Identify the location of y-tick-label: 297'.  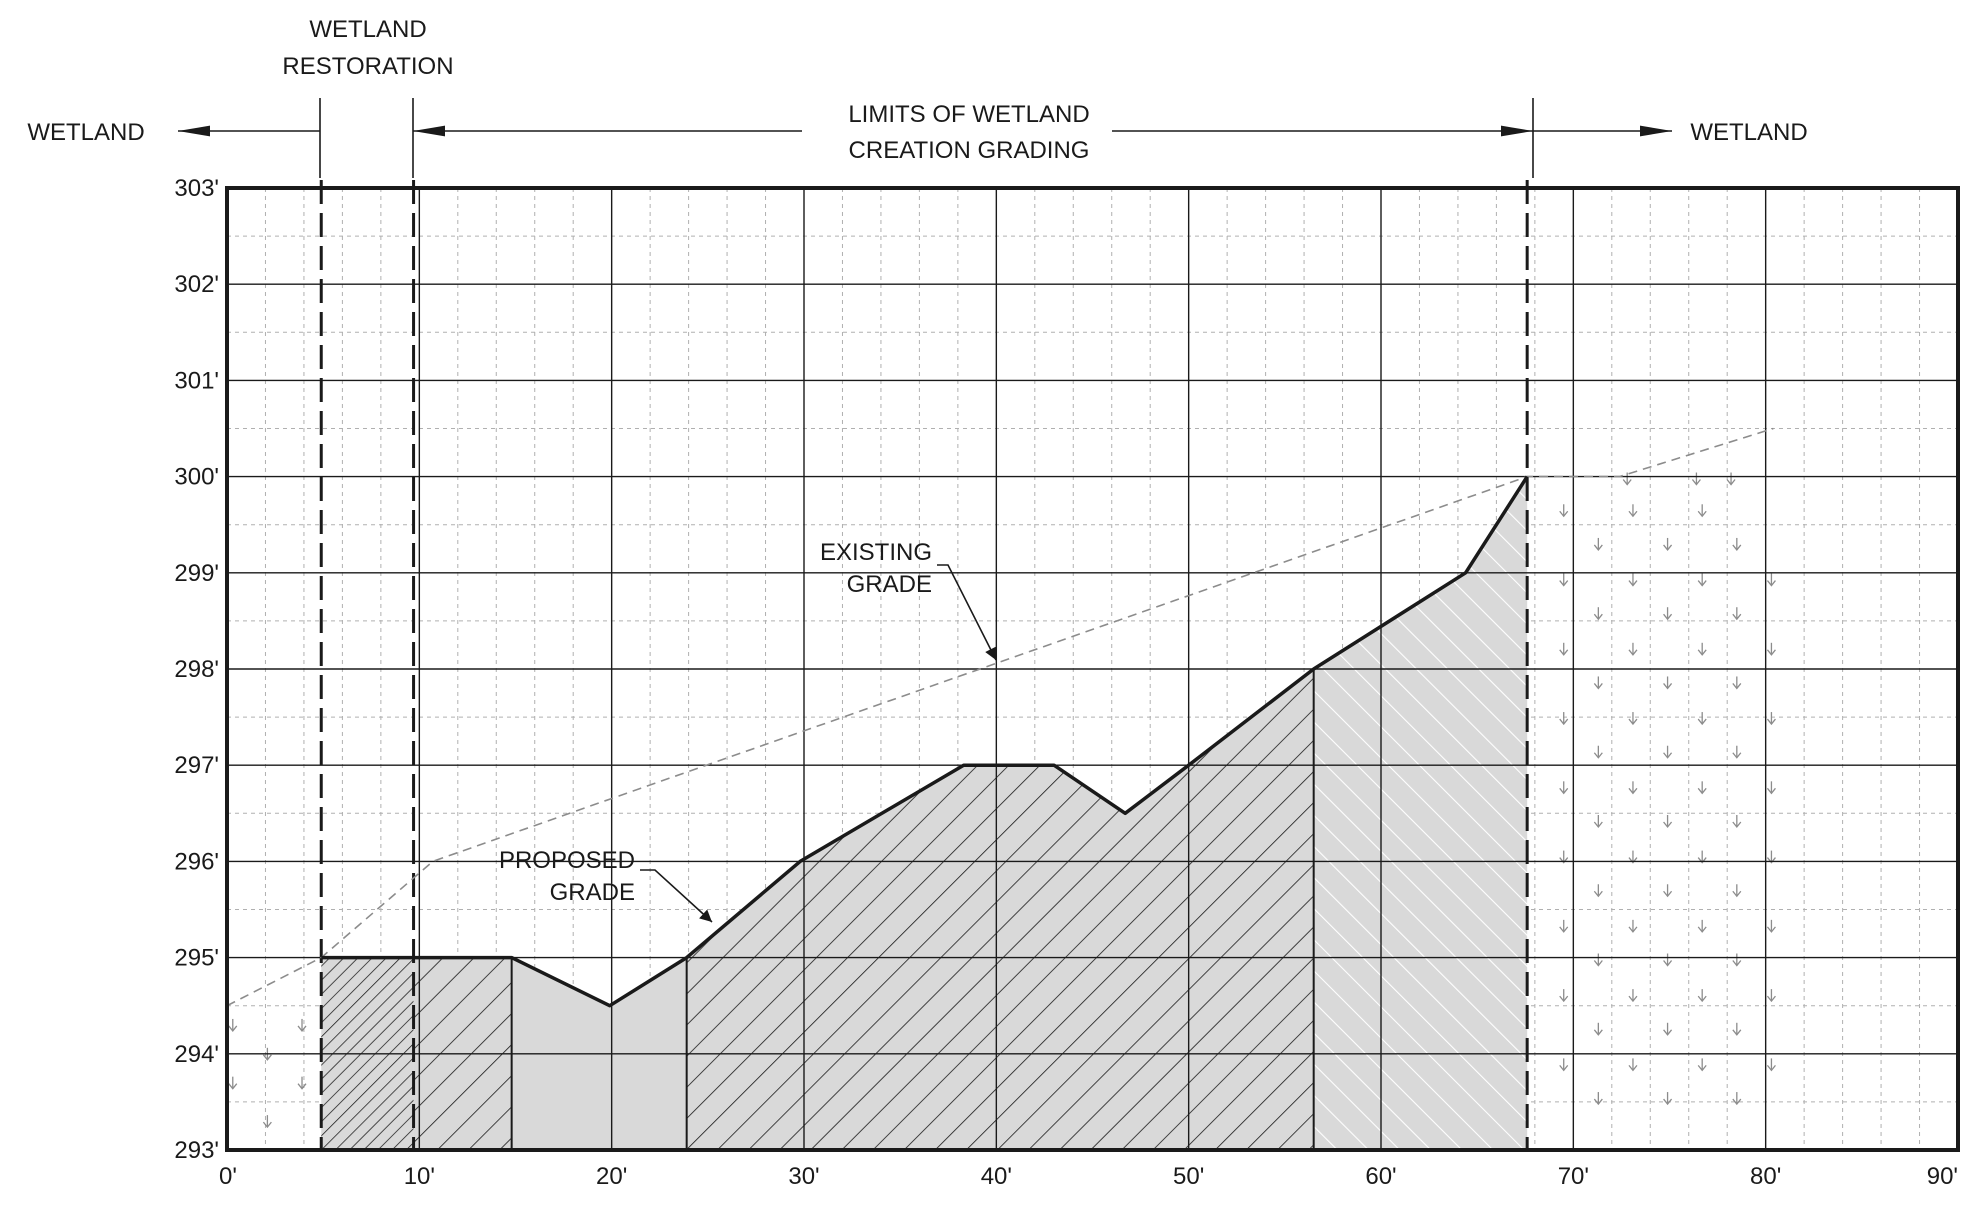
(196, 765).